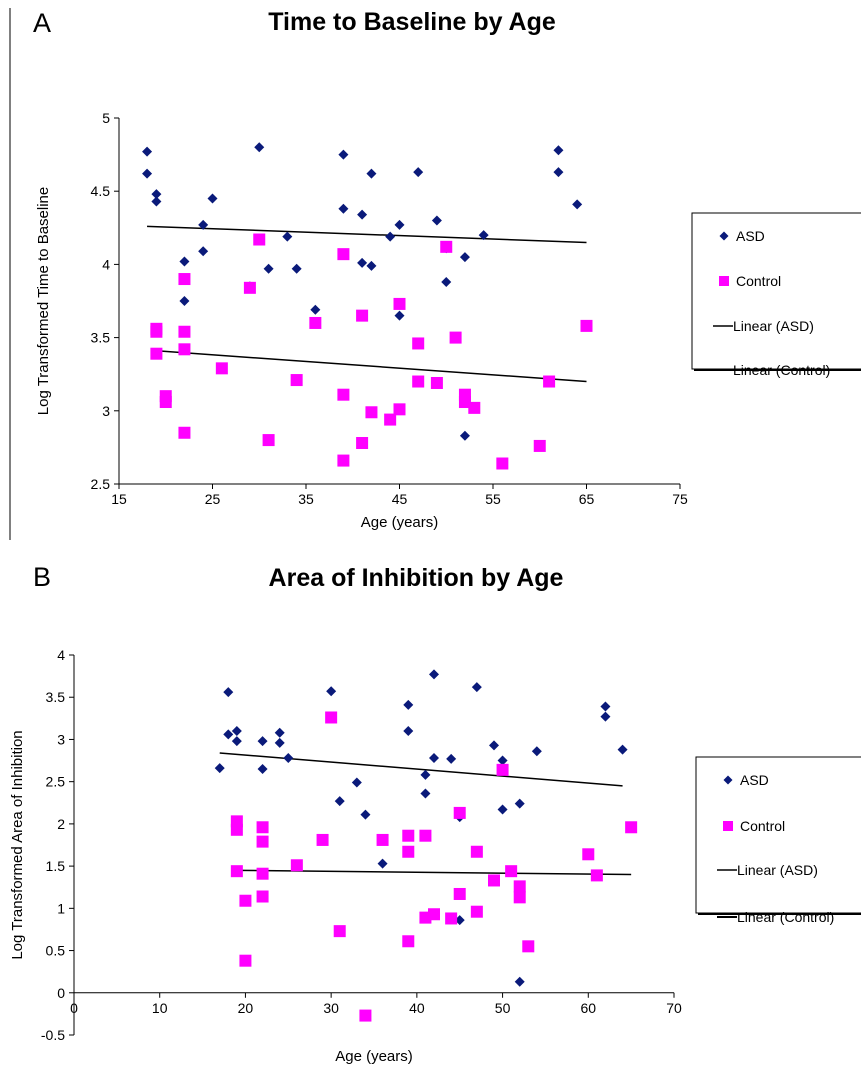 The height and width of the screenshot is (1068, 861). What do you see at coordinates (160, 1008) in the screenshot?
I see `x-tick-label: 10` at bounding box center [160, 1008].